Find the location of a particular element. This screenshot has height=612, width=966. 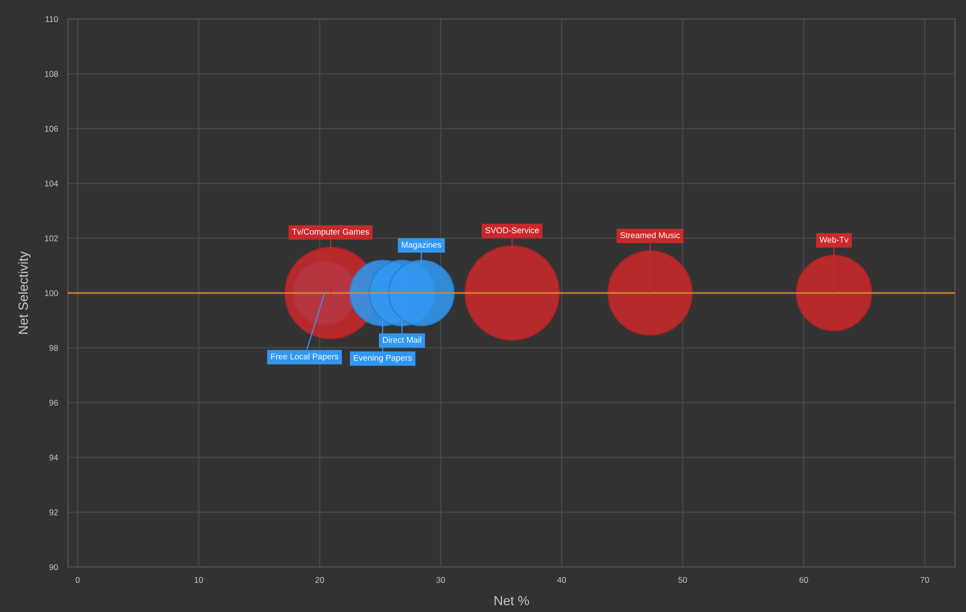

series-label: Magazines is located at coordinates (422, 246).